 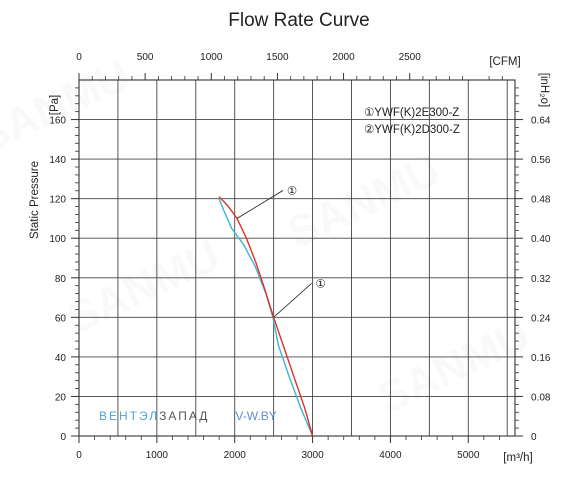 I want to click on x-tick-label-0: 0, so click(x=79, y=455).